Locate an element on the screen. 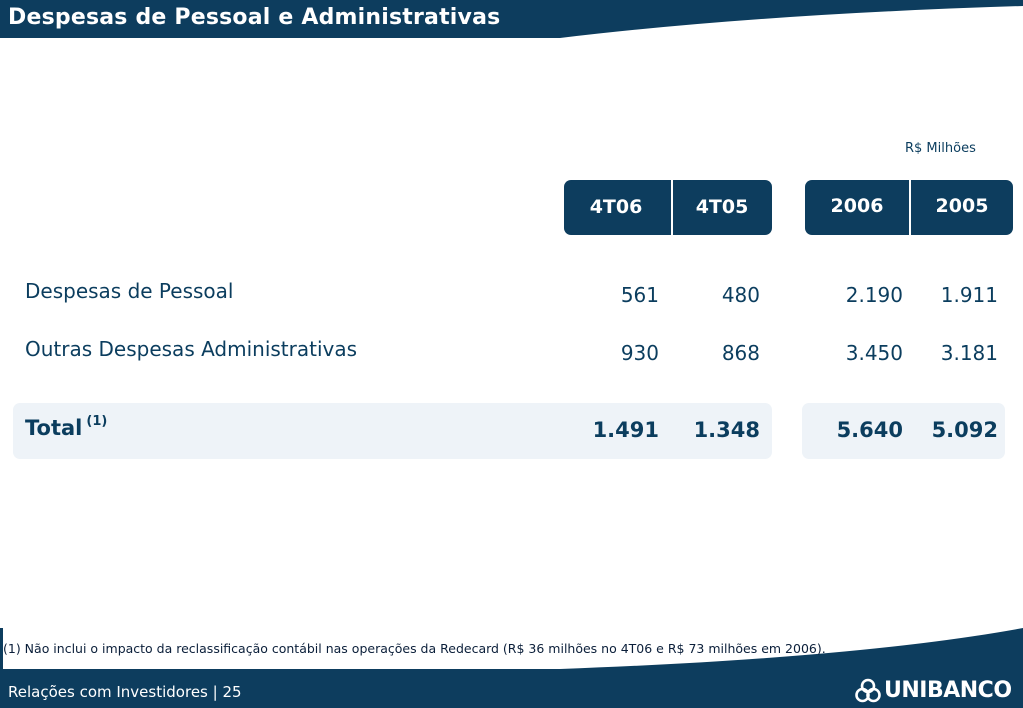  year-header: 2006 2005 is located at coordinates (909, 207).